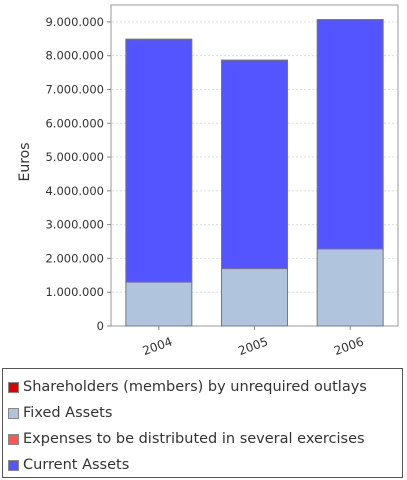 Image resolution: width=407 pixels, height=480 pixels. Describe the element at coordinates (202, 413) in the screenshot. I see `legend-item: Fixed Assets` at that location.